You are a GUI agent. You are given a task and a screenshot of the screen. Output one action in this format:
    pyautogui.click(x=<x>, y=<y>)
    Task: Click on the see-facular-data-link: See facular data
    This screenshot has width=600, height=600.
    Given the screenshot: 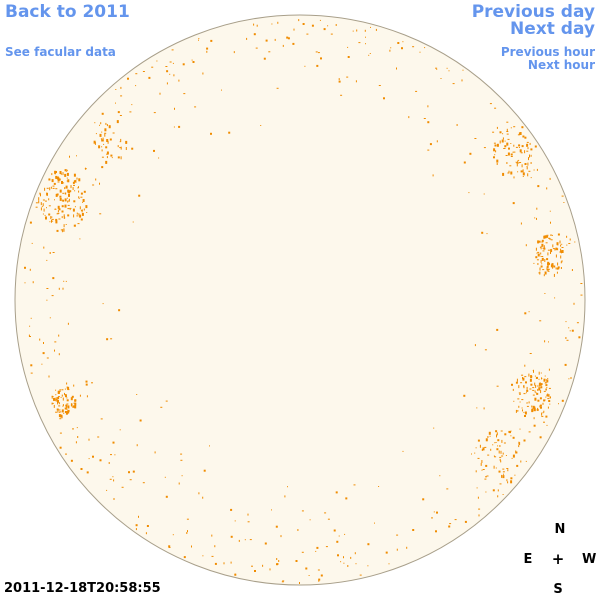 What is the action you would take?
    pyautogui.click(x=60, y=52)
    